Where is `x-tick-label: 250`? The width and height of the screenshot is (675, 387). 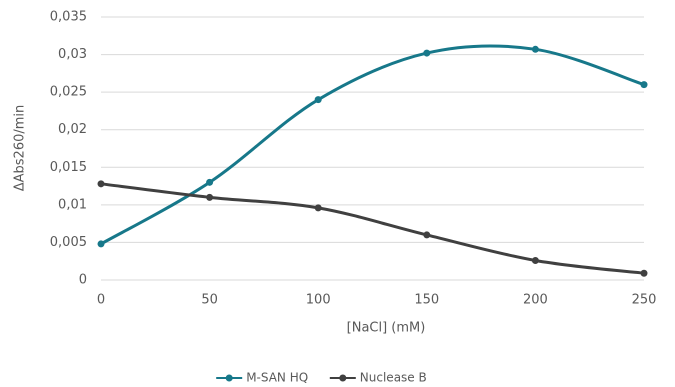 x-tick-label: 250 is located at coordinates (644, 300).